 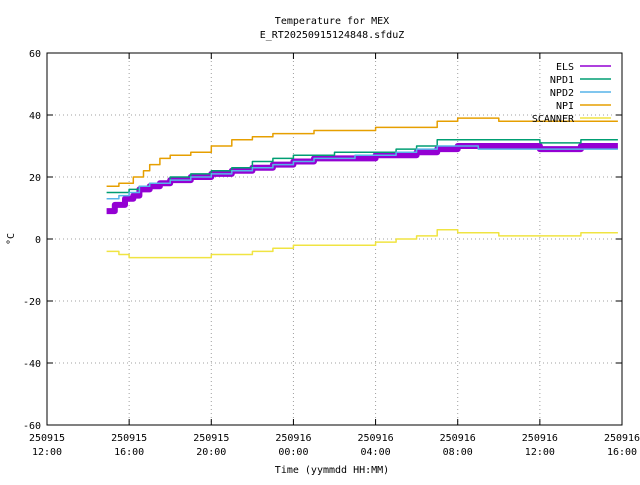 I want to click on chart-subtitle: E_RT20250915124848.sfduZ, so click(x=332, y=35).